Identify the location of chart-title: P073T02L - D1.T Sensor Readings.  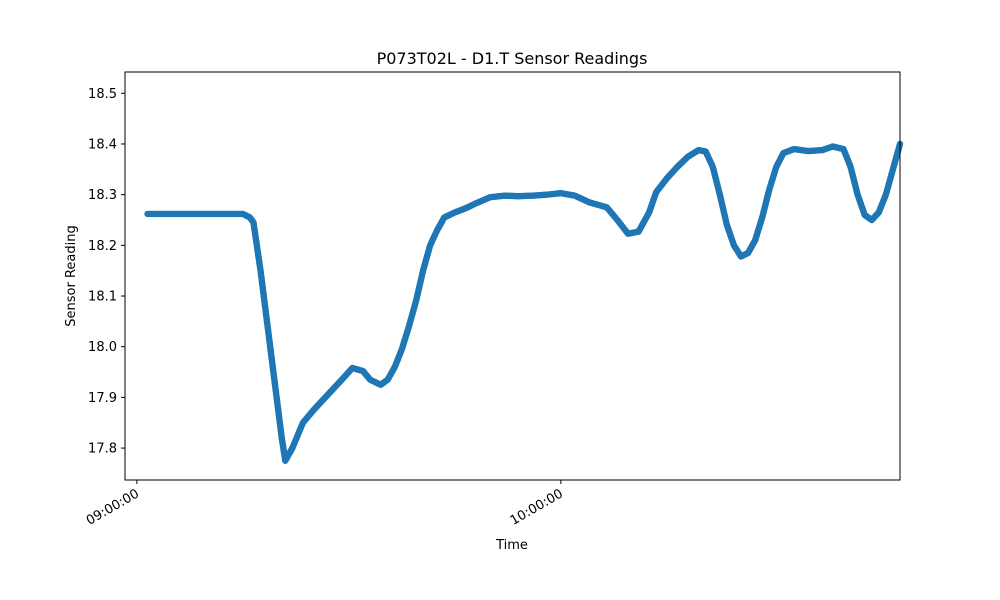
(512, 58).